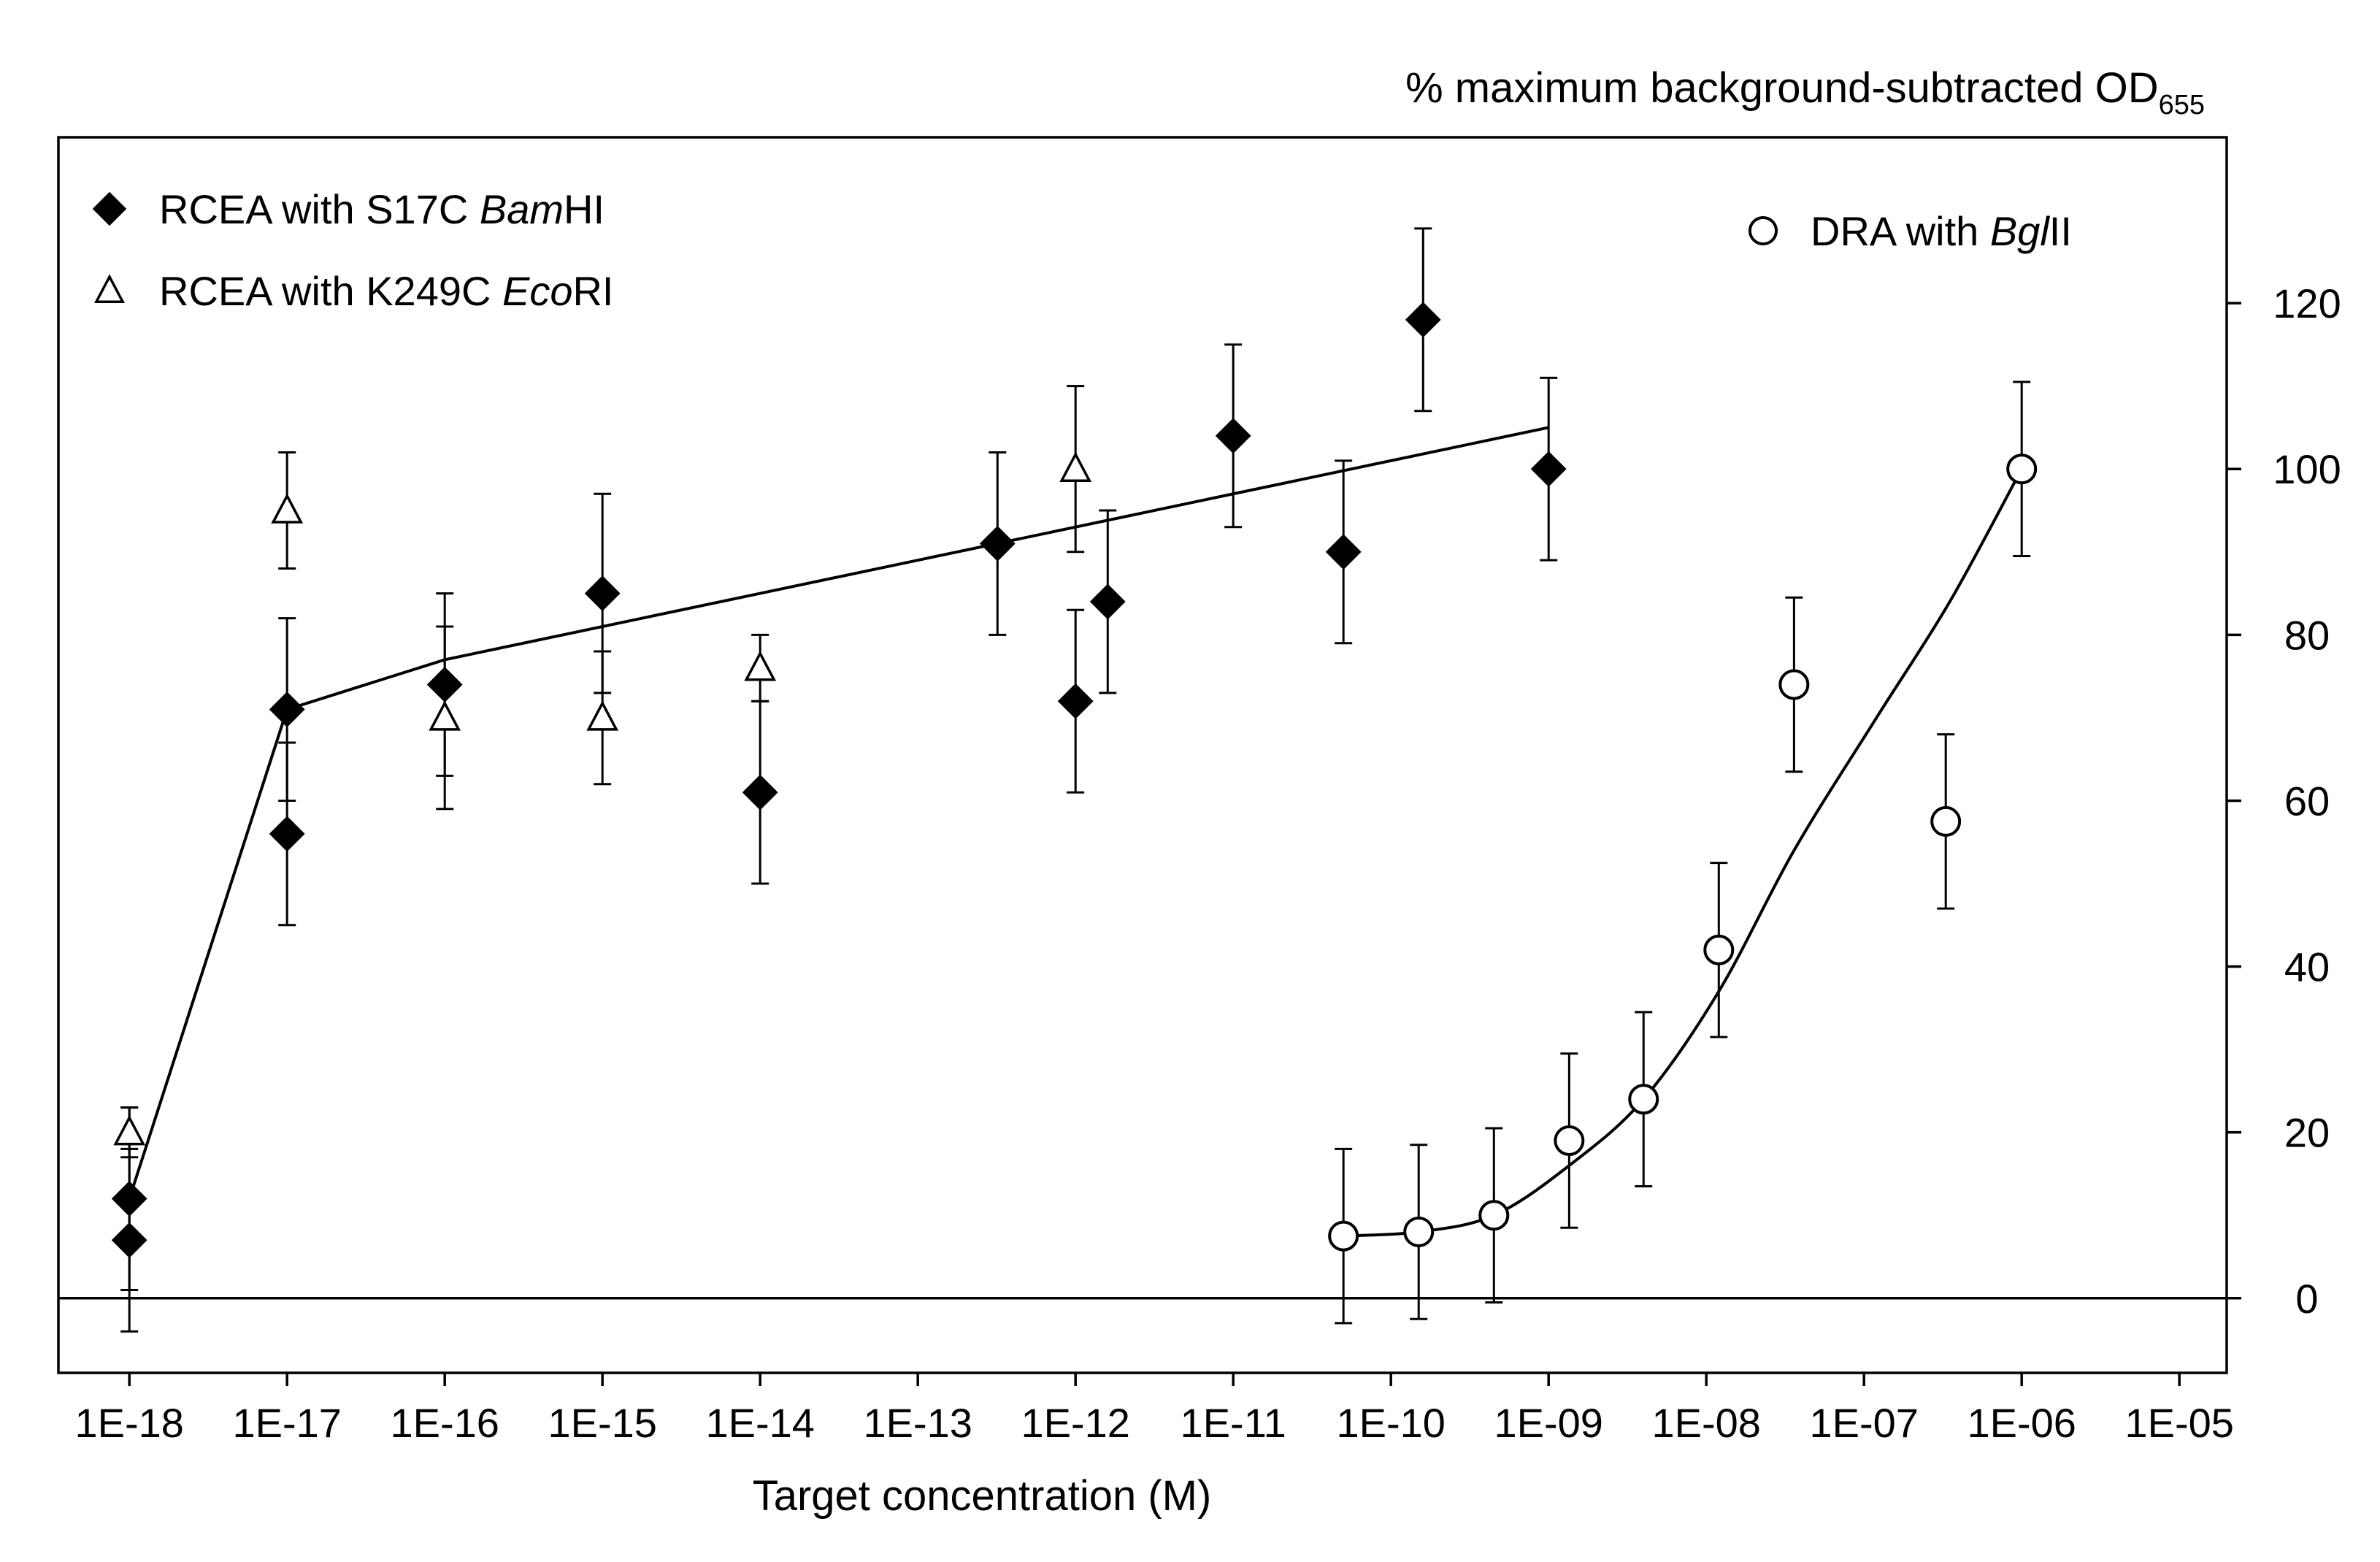  Describe the element at coordinates (2182, 105) in the screenshot. I see `y-axis-label-subscript: 655` at that location.